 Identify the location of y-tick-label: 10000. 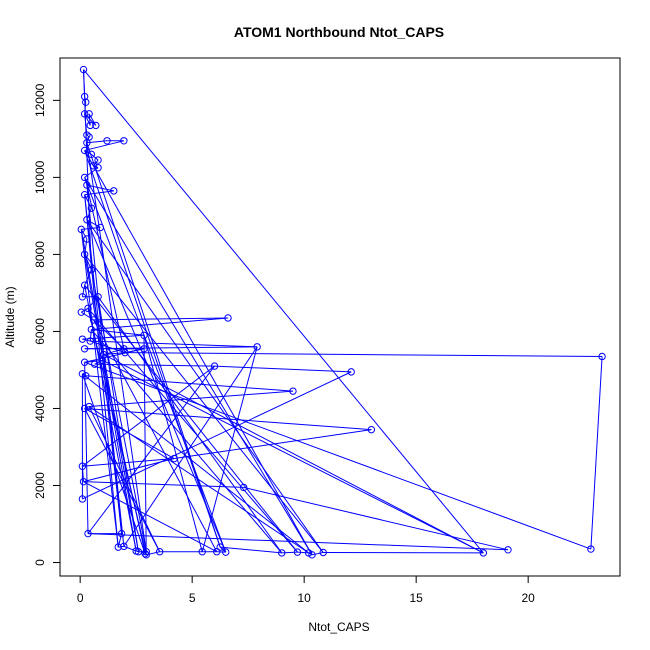
(40, 177).